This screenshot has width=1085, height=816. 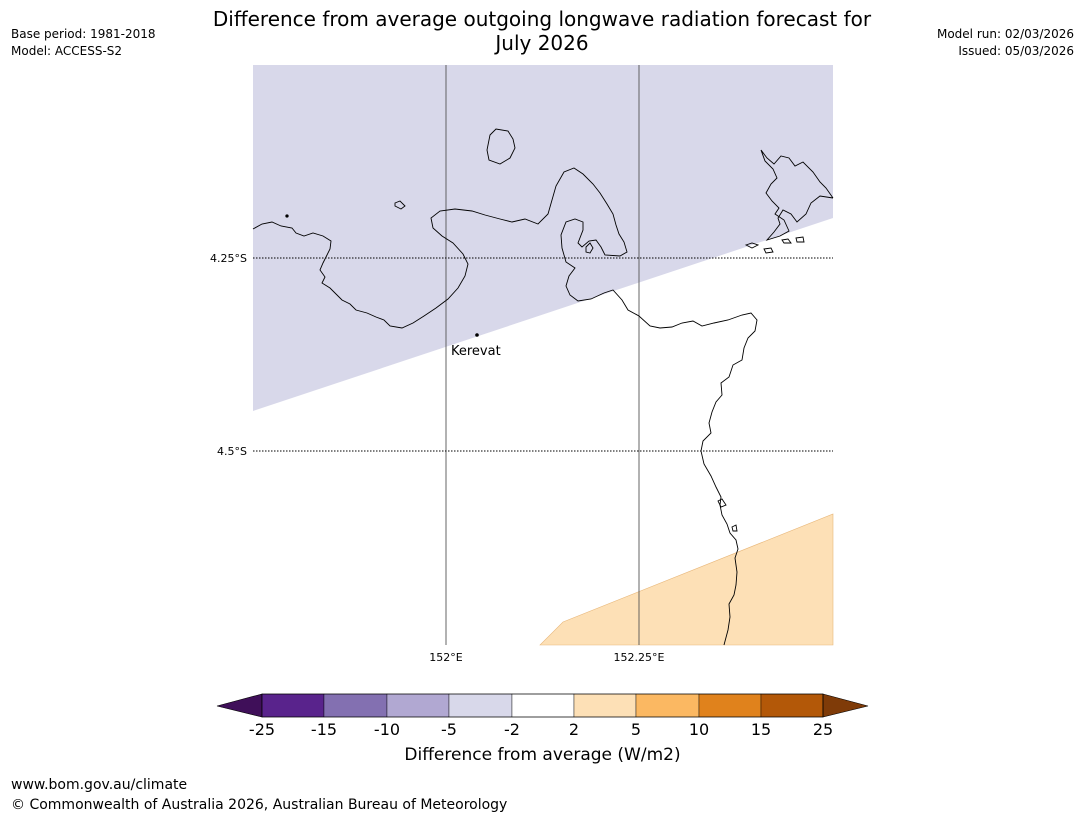 I want to click on colorbar-tick: -25, so click(x=262, y=729).